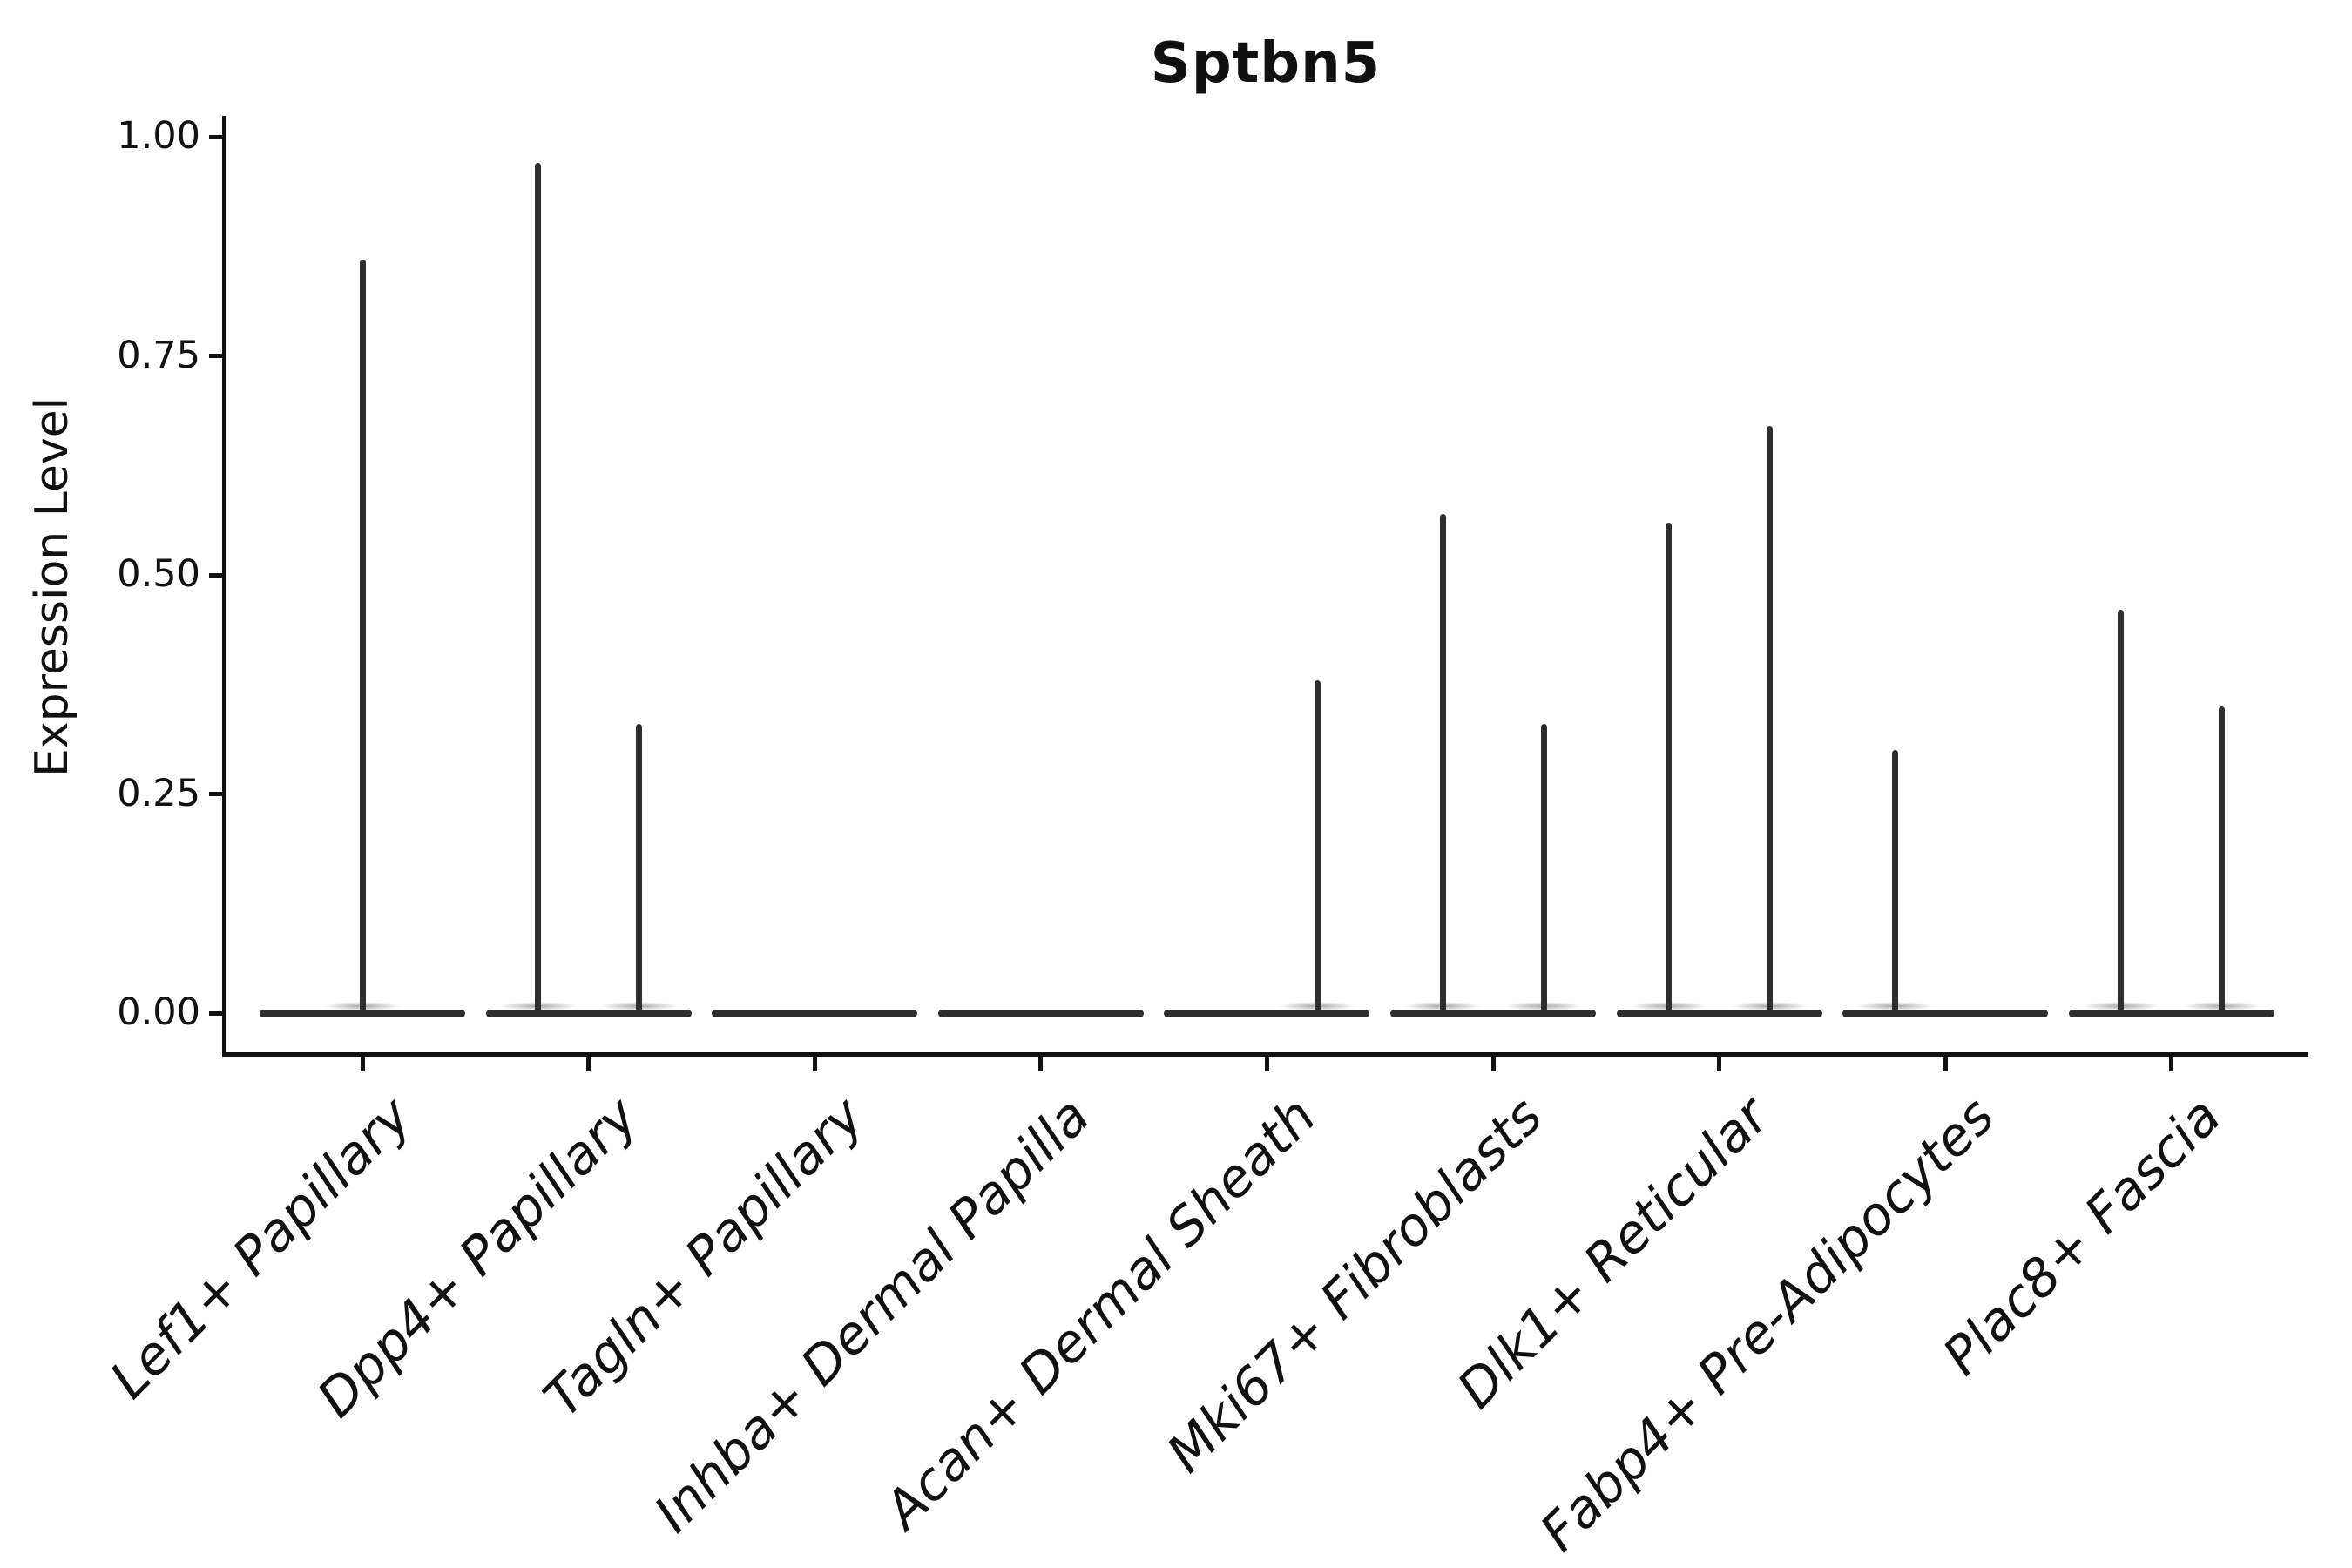 This screenshot has height=1568, width=2352. Describe the element at coordinates (1266, 64) in the screenshot. I see `chart-title: Sptbn5` at that location.